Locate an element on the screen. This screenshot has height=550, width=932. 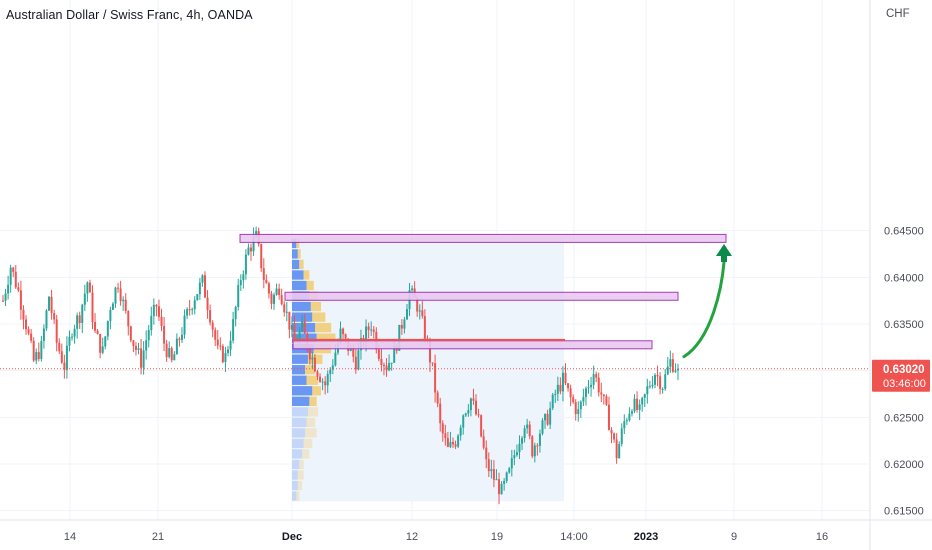
time-tick-label: 21 is located at coordinates (158, 537).